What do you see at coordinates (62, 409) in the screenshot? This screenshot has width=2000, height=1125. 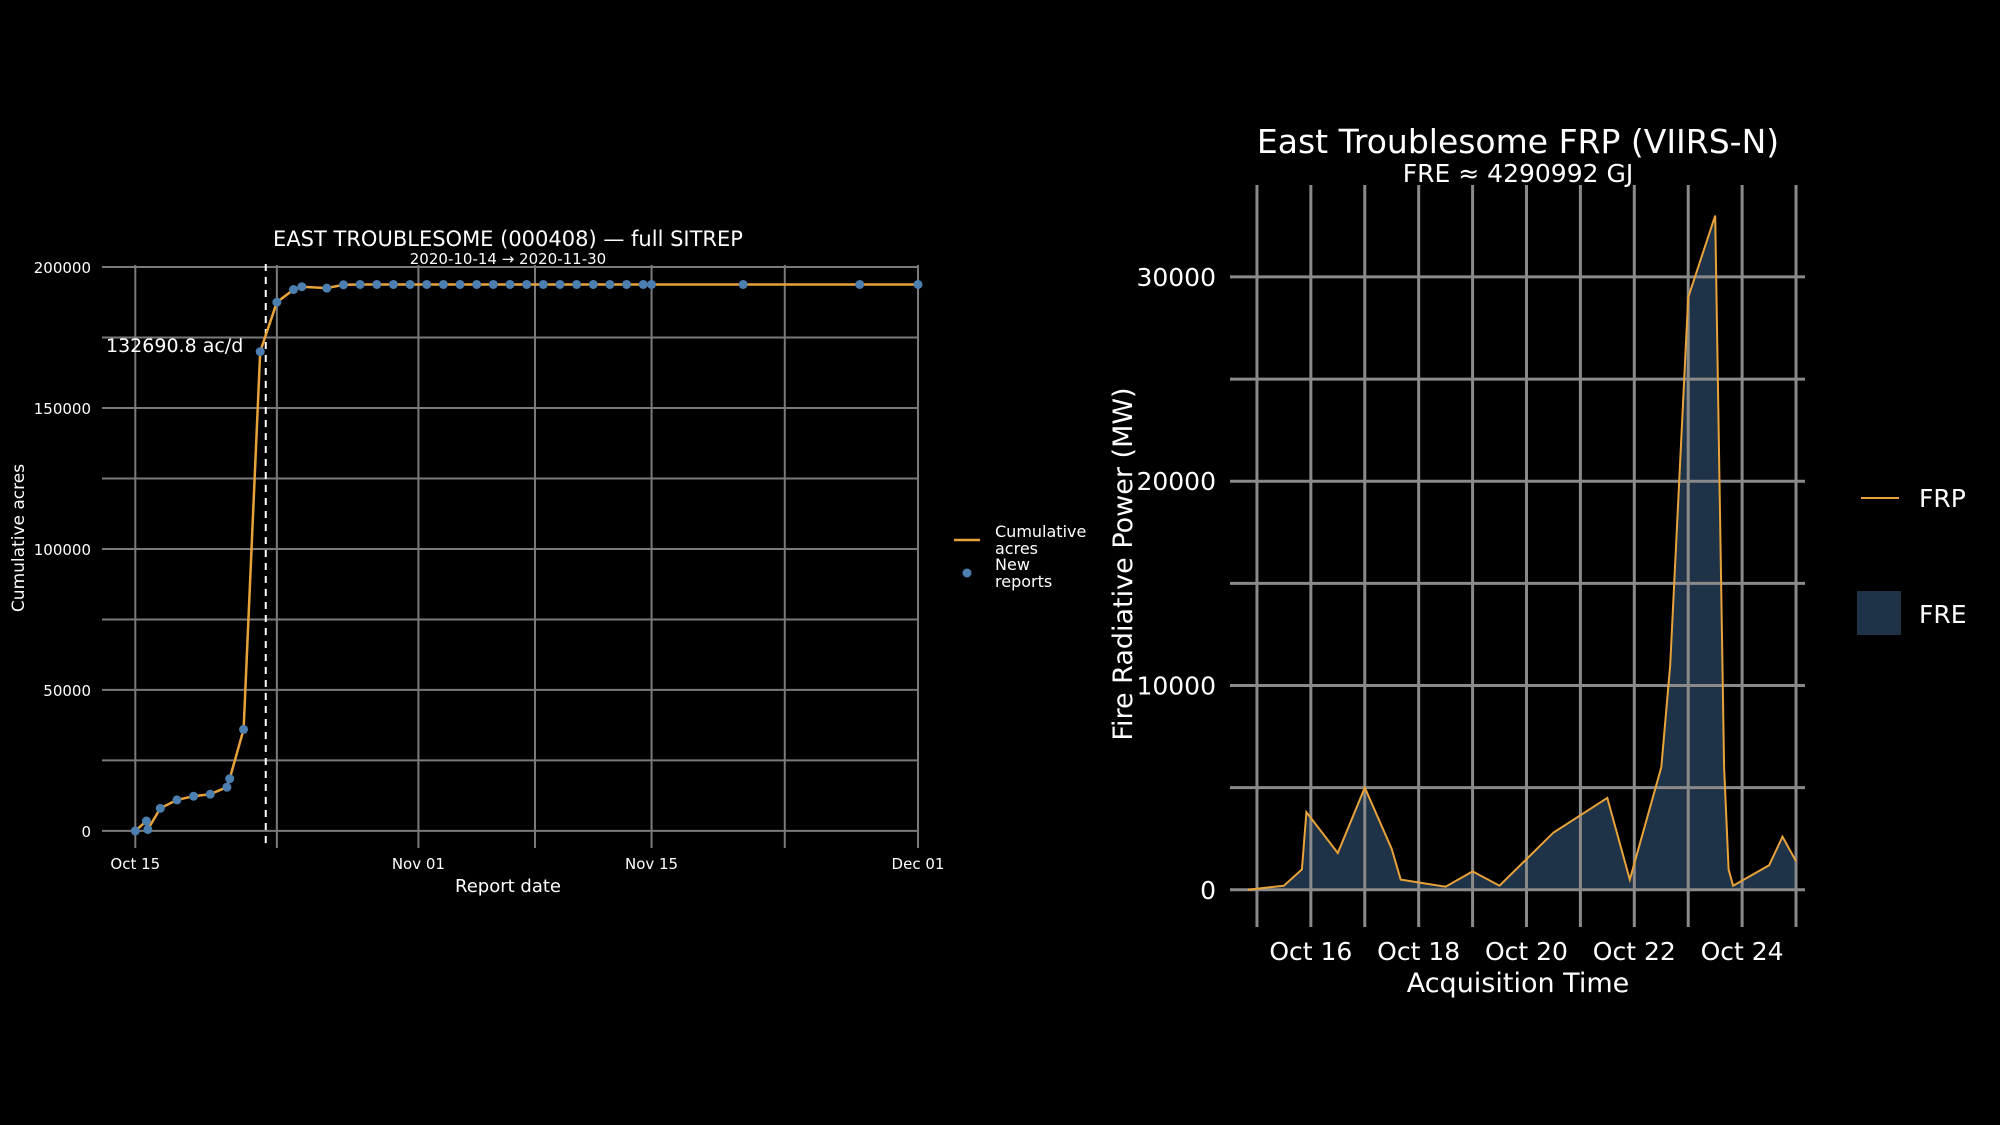 I see `left-y-tick-label: 150000` at bounding box center [62, 409].